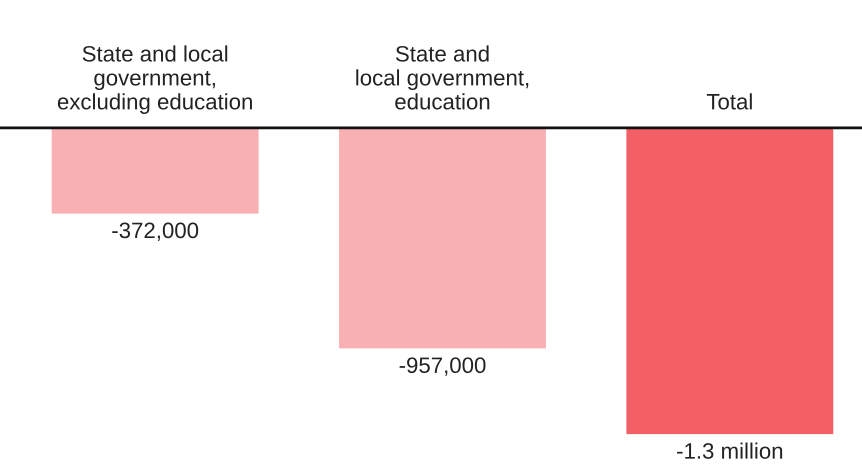 This screenshot has height=470, width=862. Describe the element at coordinates (729, 450) in the screenshot. I see `data-label: -1.3 million` at that location.